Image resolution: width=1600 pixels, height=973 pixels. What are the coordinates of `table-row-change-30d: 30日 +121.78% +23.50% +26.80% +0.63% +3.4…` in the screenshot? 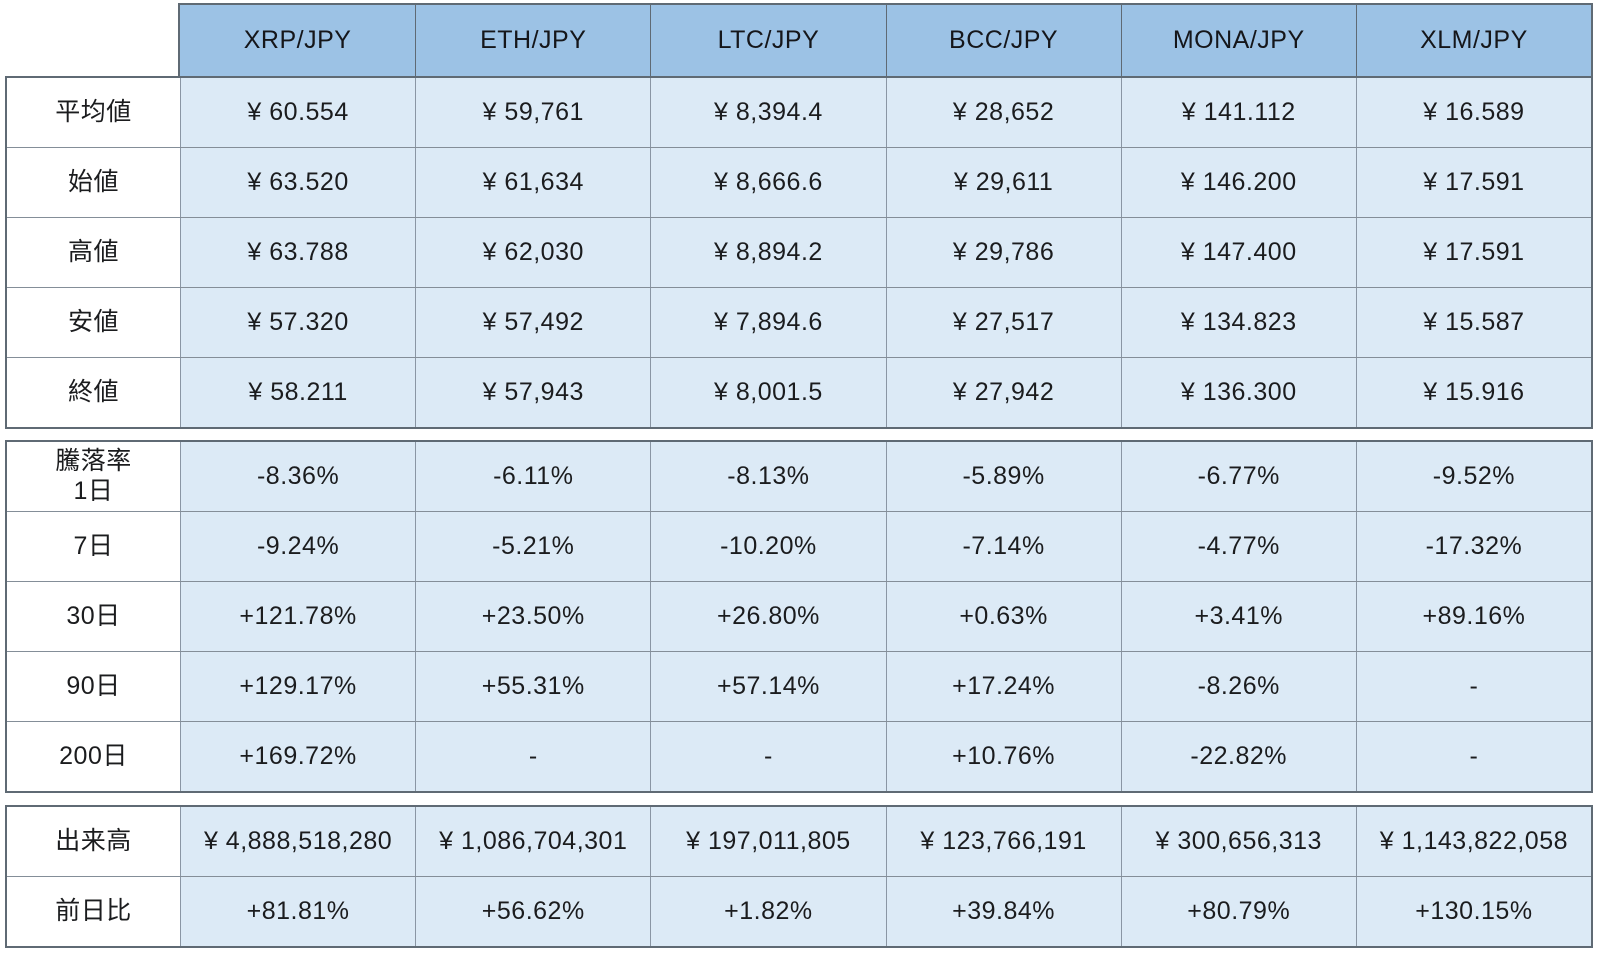 It's located at (799, 616).